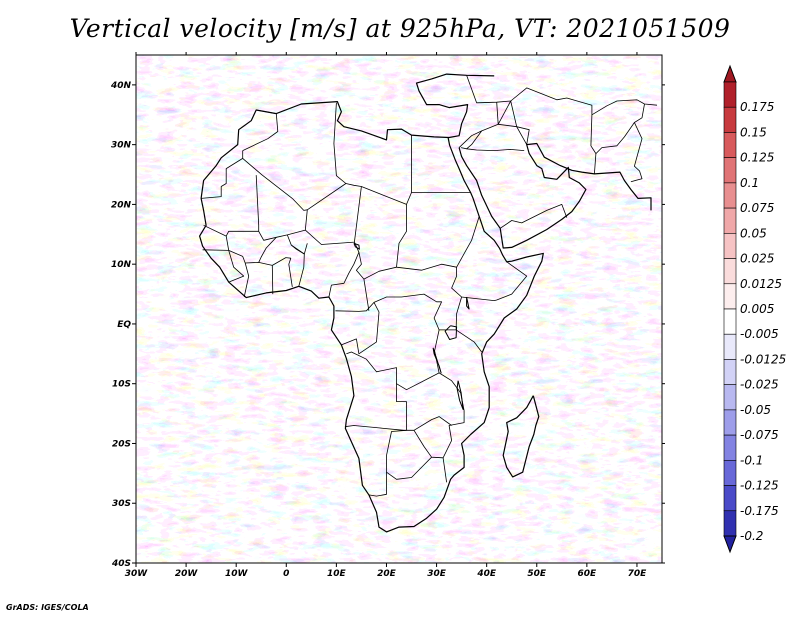 The height and width of the screenshot is (618, 800). I want to click on lat-tick-label: 30N, so click(121, 146).